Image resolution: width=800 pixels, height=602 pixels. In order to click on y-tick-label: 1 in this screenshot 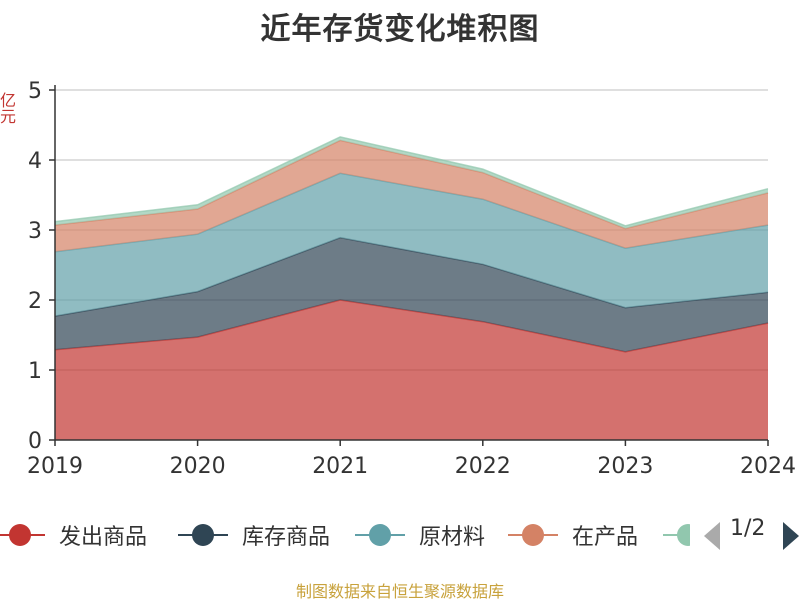, I will do `click(35, 371)`.